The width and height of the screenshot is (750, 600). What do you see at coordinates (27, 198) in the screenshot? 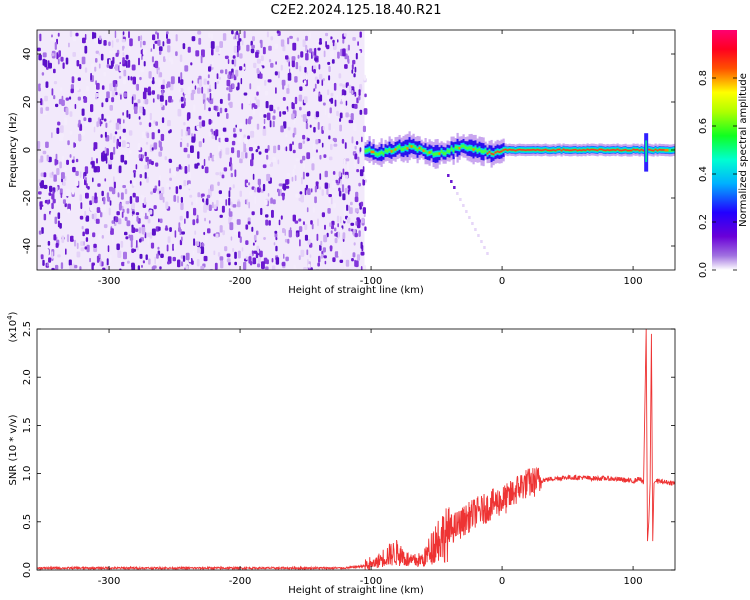
I see `y-tick-label: -20` at bounding box center [27, 198].